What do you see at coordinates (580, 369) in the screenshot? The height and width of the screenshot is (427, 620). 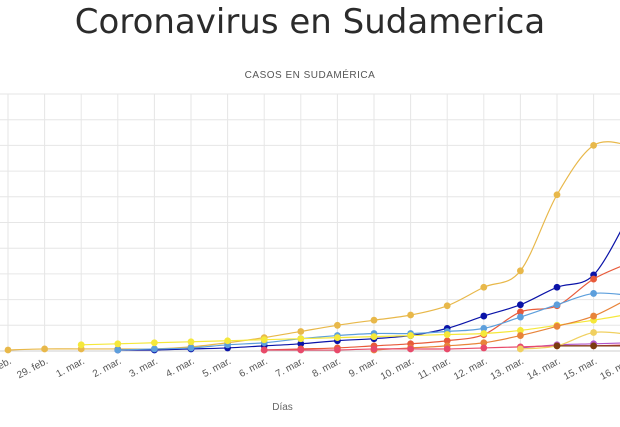 I see `x-tick-label: 15. mar.` at bounding box center [580, 369].